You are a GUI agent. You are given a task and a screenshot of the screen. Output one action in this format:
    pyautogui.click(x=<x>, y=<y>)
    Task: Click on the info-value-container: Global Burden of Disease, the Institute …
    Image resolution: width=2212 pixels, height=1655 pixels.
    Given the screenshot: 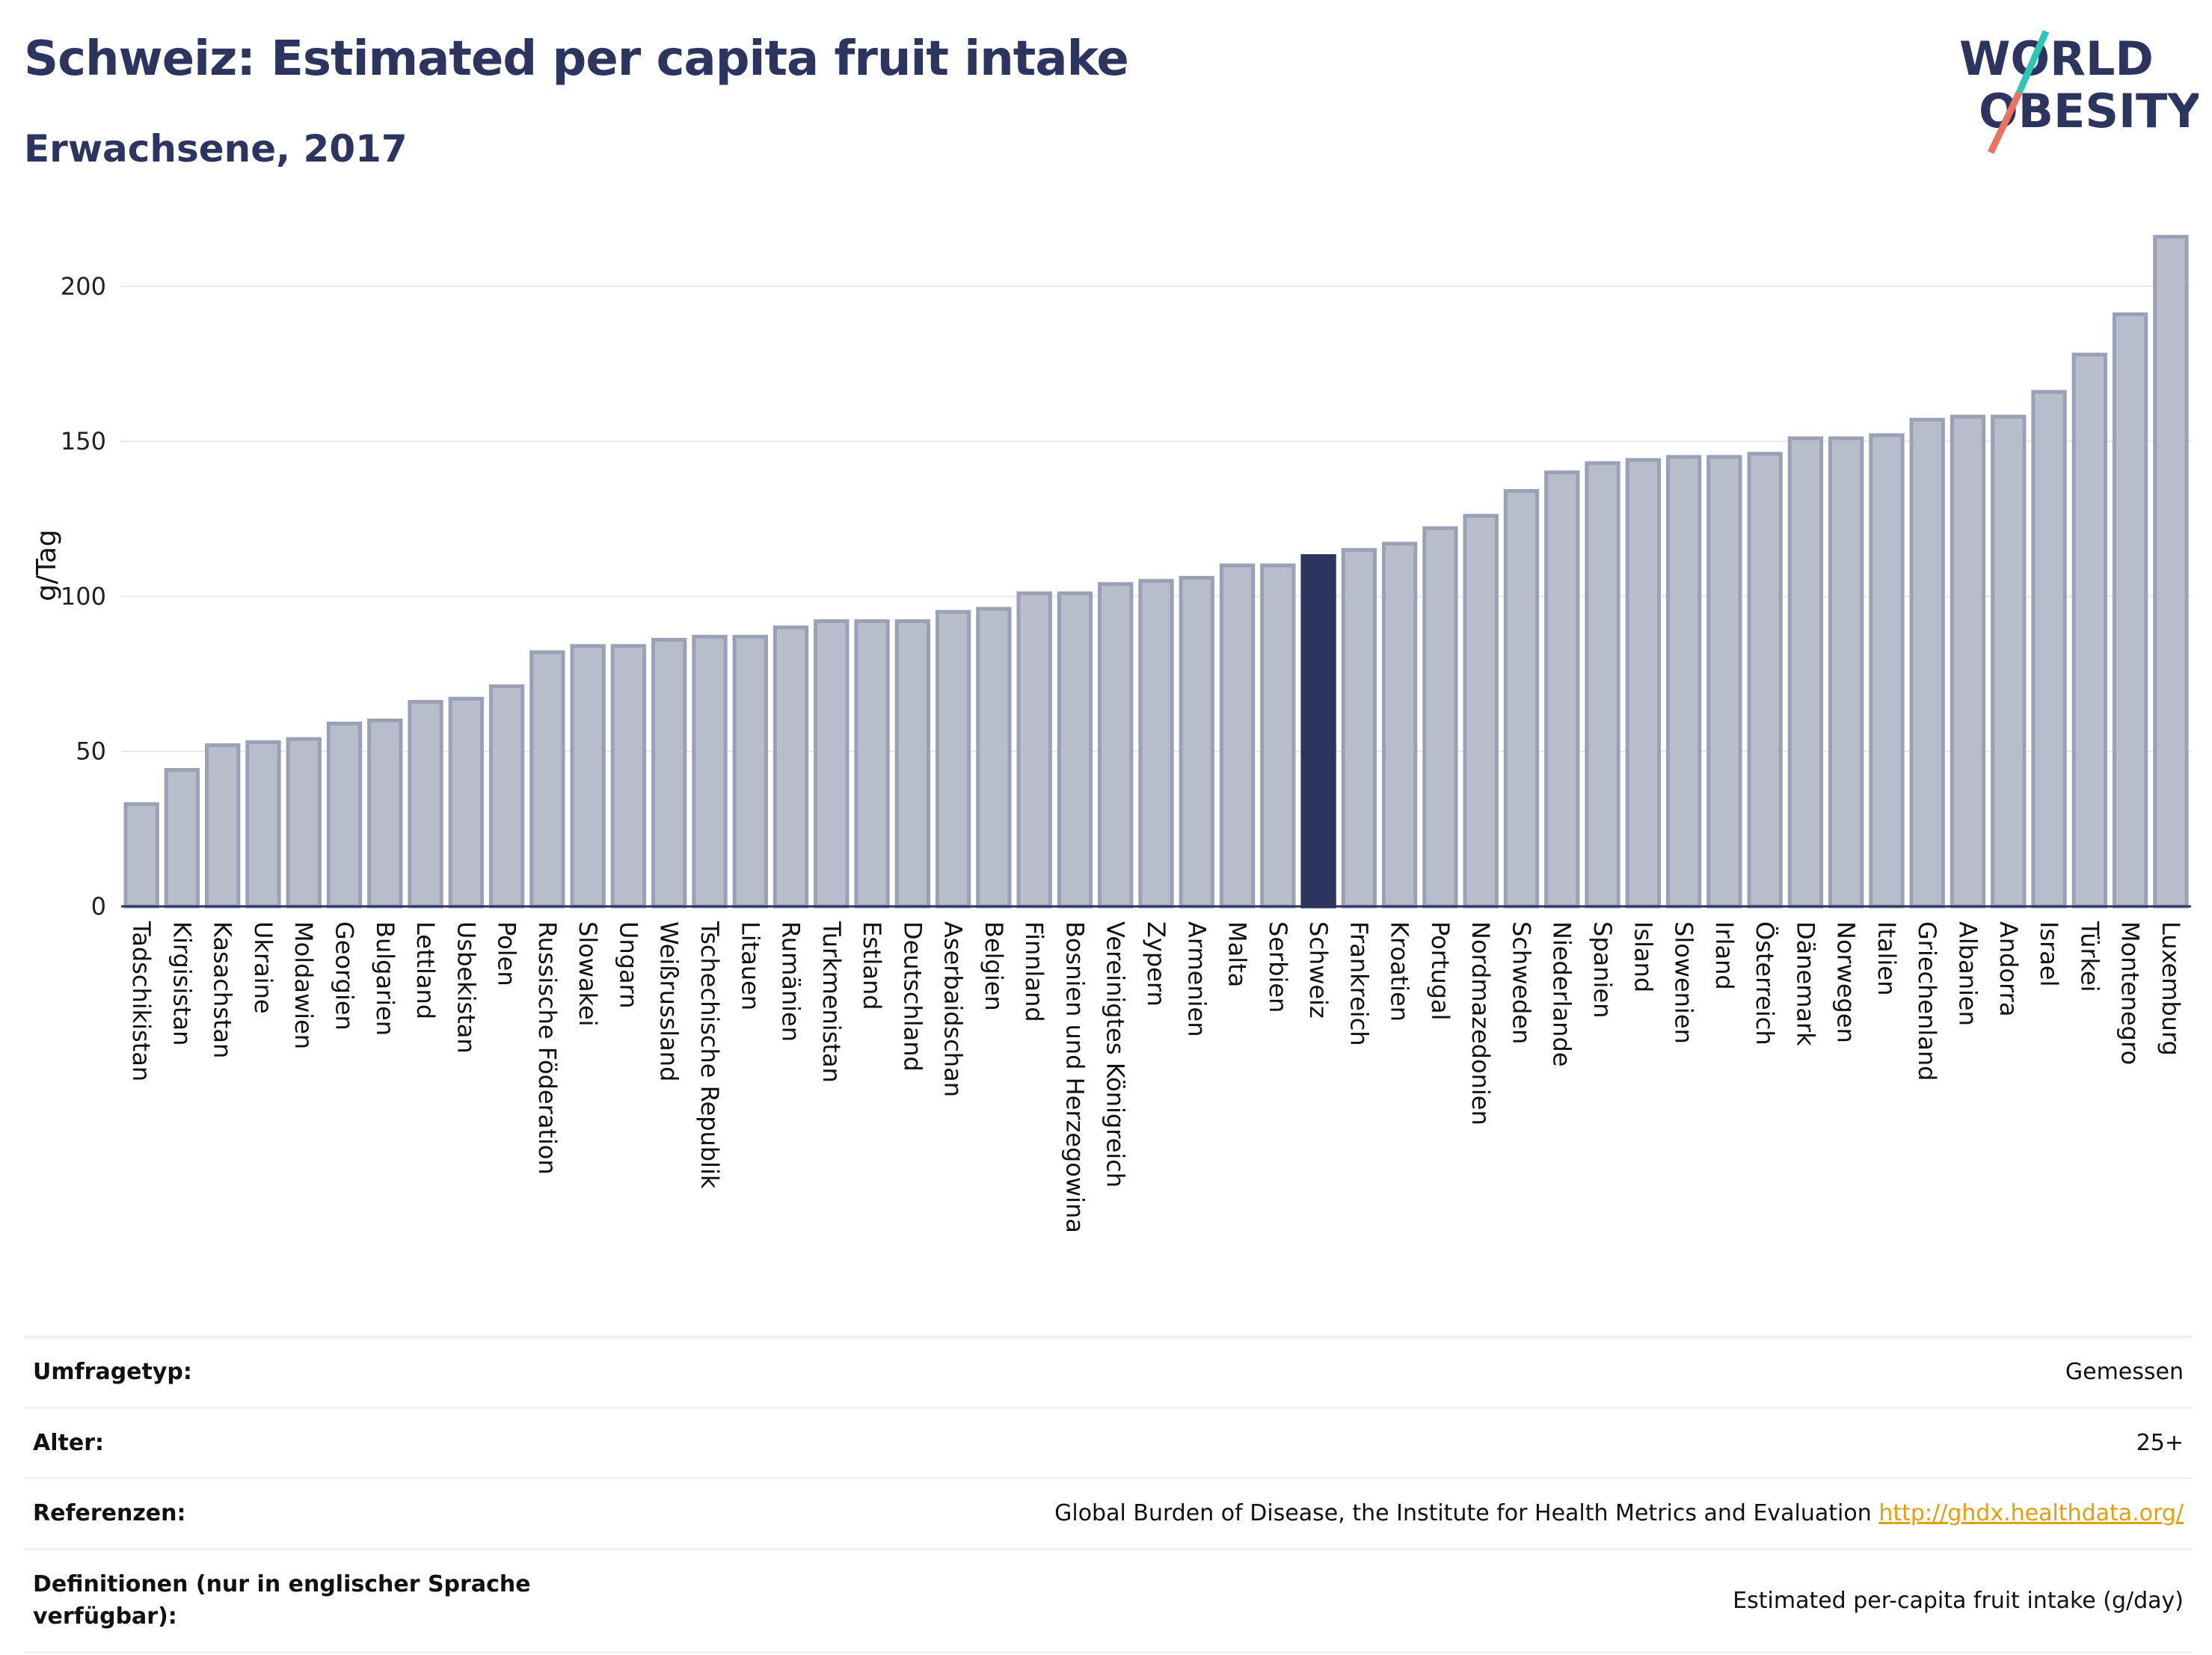 What is the action you would take?
    pyautogui.click(x=1379, y=1514)
    